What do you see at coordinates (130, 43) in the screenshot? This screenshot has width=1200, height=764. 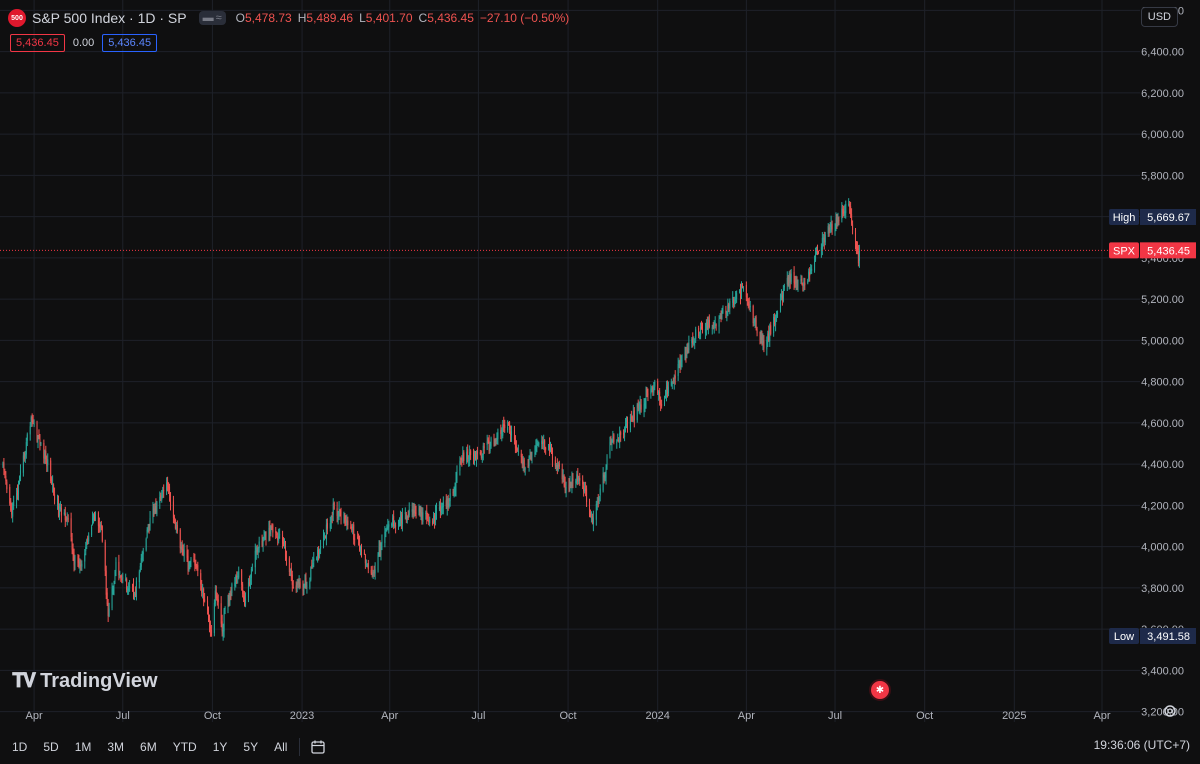 I see `buy-price-box: 5,436.45` at bounding box center [130, 43].